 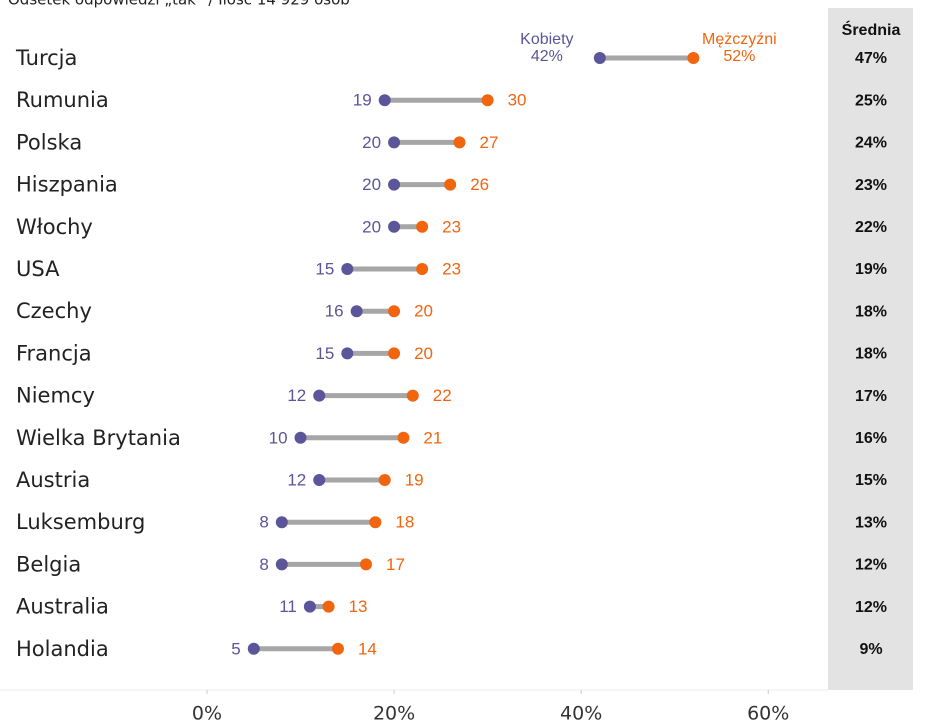 I want to click on average-value: 47%, so click(x=871, y=58).